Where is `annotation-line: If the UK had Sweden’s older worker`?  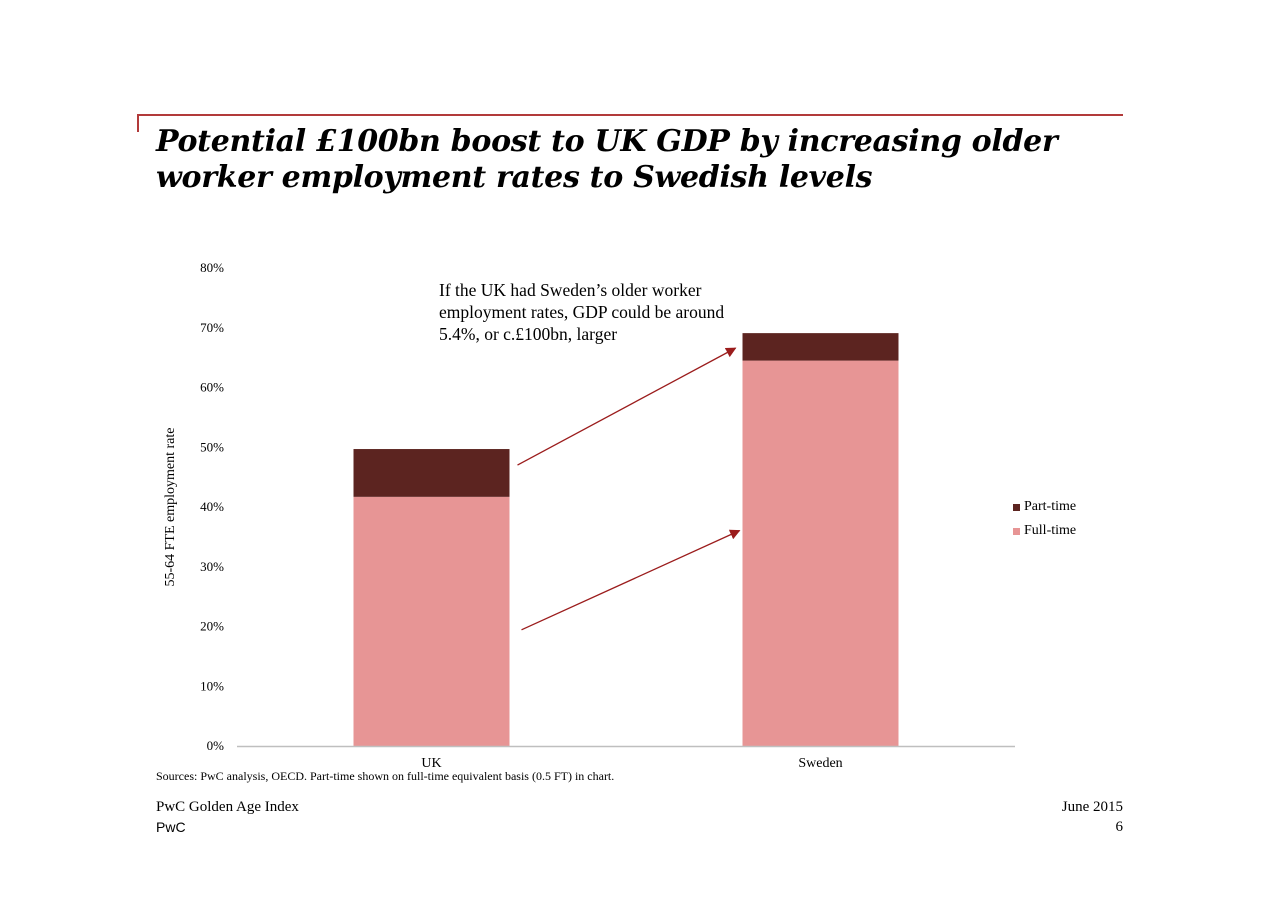 annotation-line: If the UK had Sweden’s older worker is located at coordinates (570, 290).